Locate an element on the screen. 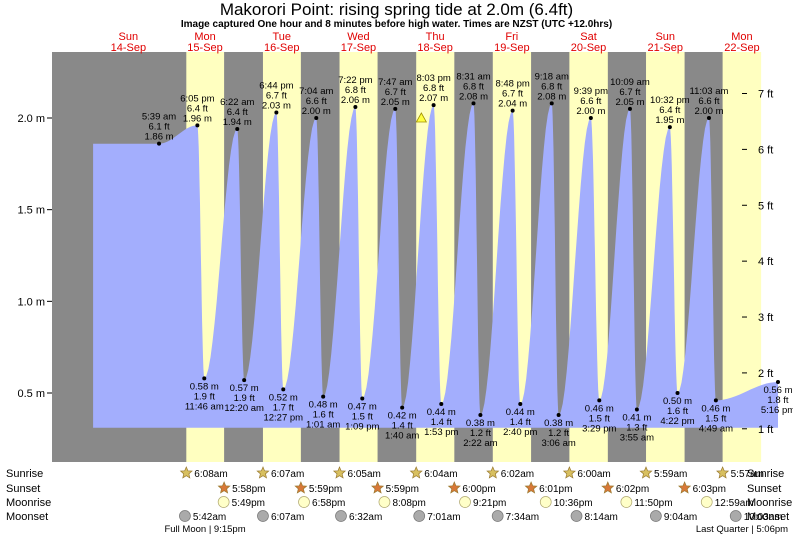  tide-event-label: 7:47 am is located at coordinates (395, 82).